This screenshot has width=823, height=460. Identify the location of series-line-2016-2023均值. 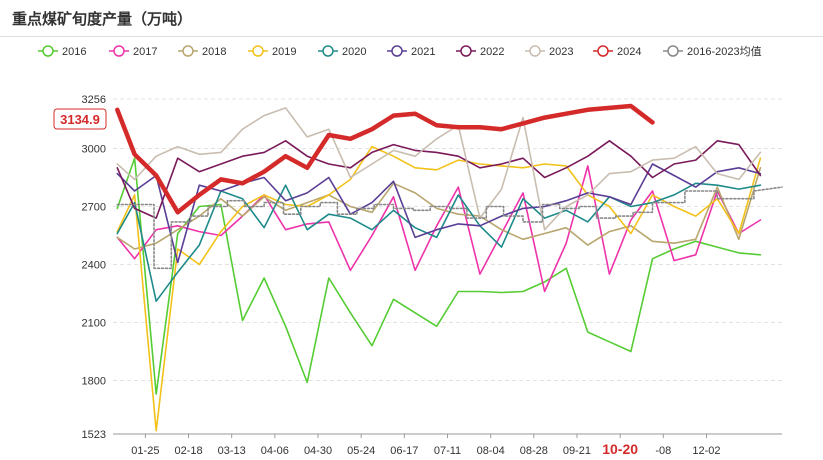
(449, 228).